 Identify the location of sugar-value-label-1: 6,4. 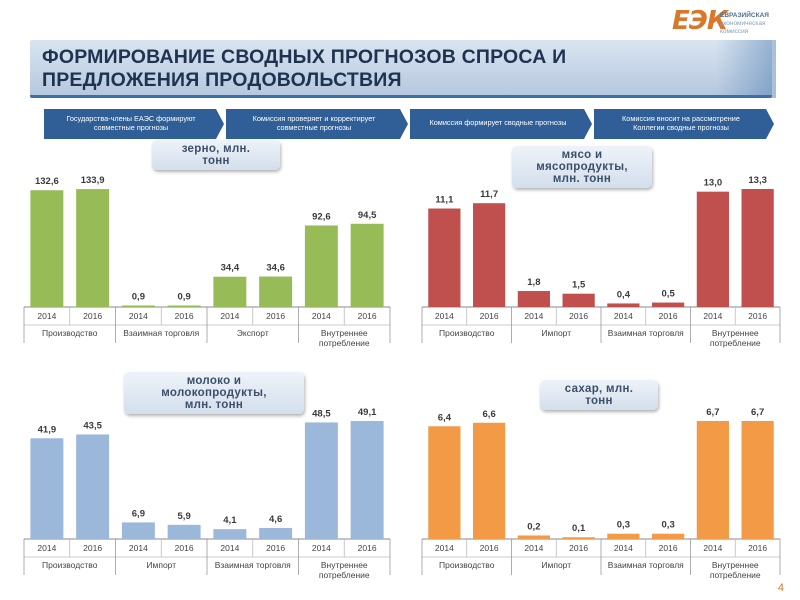
(445, 417).